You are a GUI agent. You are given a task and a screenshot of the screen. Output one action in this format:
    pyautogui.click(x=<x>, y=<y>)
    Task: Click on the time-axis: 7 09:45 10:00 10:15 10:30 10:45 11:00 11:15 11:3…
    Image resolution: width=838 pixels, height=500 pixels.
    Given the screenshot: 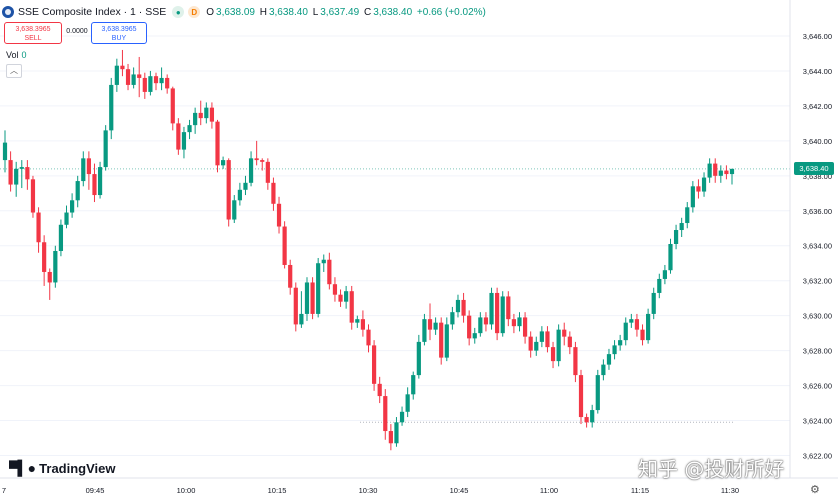 What is the action you would take?
    pyautogui.click(x=419, y=486)
    